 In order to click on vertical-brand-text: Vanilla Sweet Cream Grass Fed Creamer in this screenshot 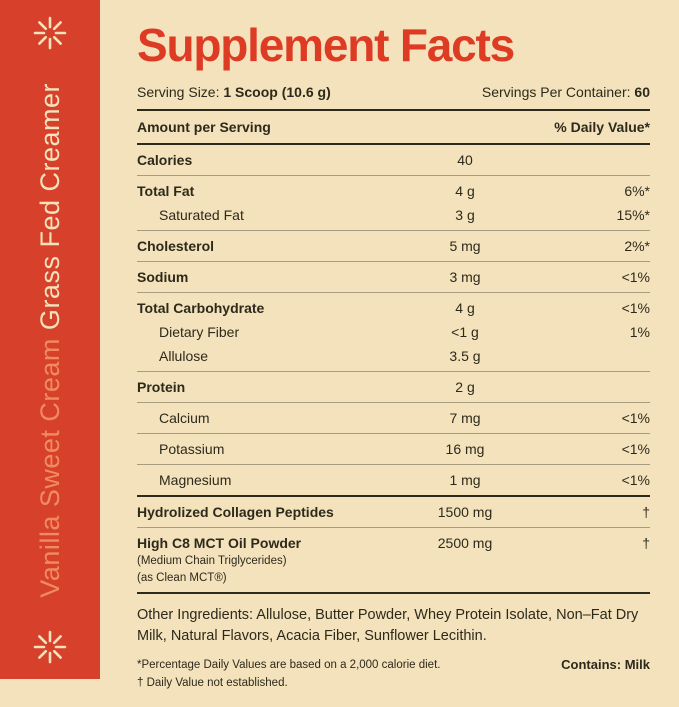, I will do `click(49, 340)`.